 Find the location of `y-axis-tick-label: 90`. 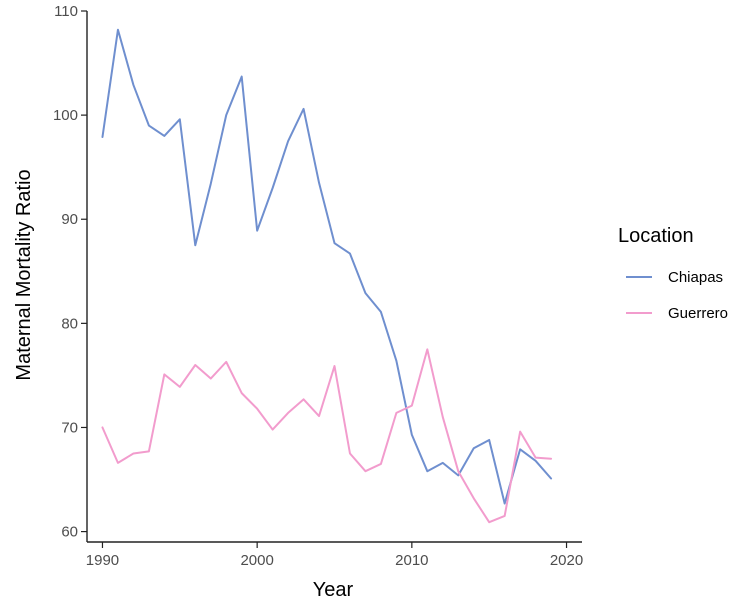

y-axis-tick-label: 90 is located at coordinates (69, 219).